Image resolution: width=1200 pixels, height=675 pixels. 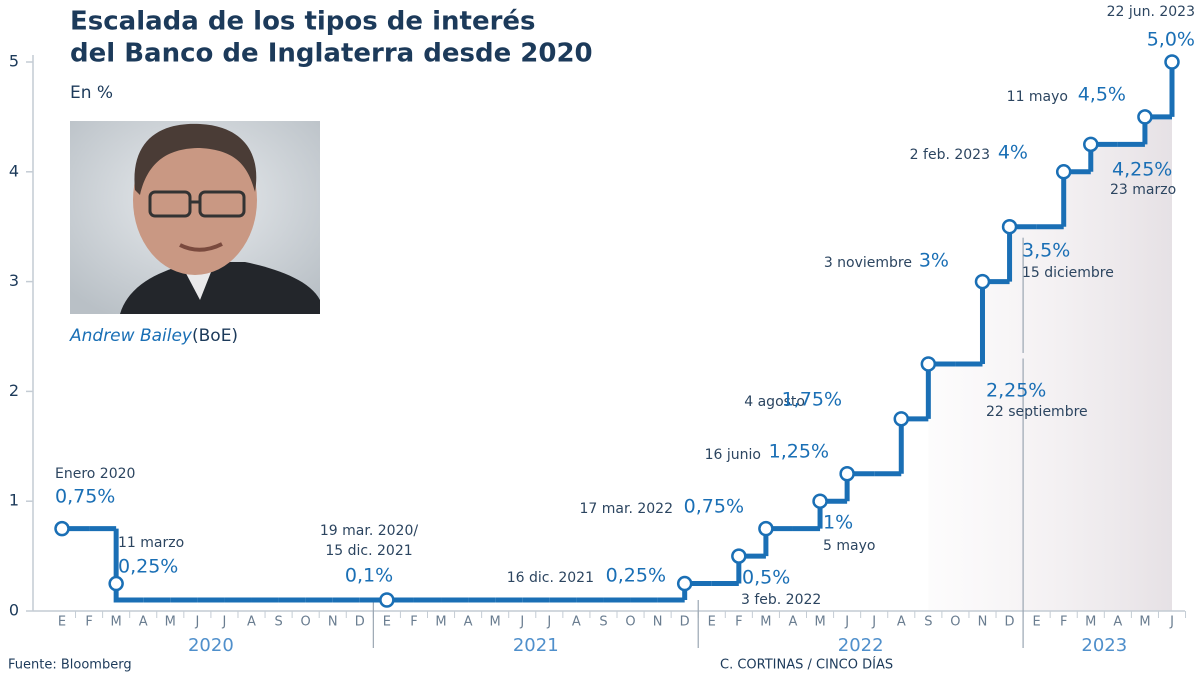 I want to click on event-value-label: 4,5%, so click(x=1102, y=95).